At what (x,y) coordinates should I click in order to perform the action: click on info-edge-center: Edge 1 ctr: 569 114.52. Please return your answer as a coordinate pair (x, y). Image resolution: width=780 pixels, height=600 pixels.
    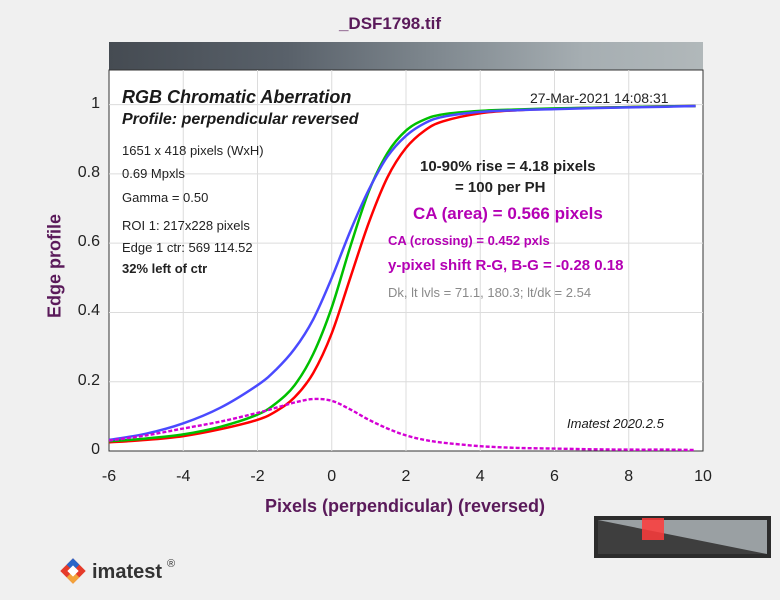
    Looking at the image, I should click on (187, 247).